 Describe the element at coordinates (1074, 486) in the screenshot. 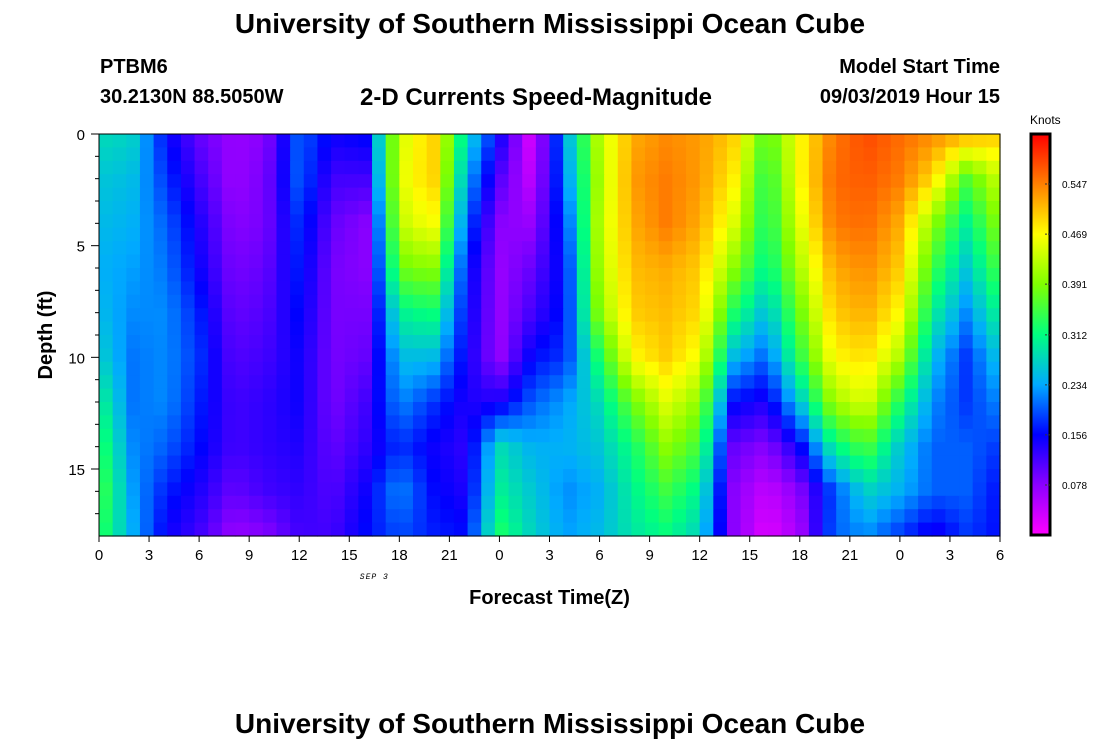

I see `colorbar-tick-label: 0.078` at that location.